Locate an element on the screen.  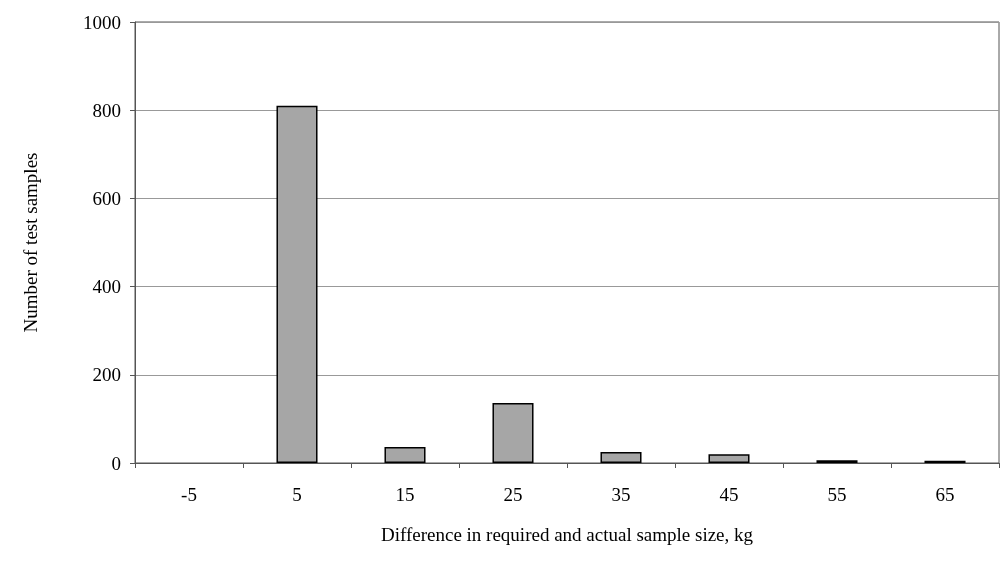
x-tick-label: 5 is located at coordinates (297, 494).